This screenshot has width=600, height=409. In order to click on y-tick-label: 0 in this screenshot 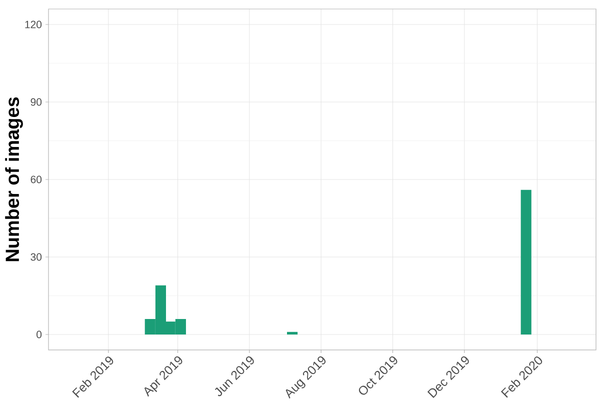, I will do `click(39, 334)`.